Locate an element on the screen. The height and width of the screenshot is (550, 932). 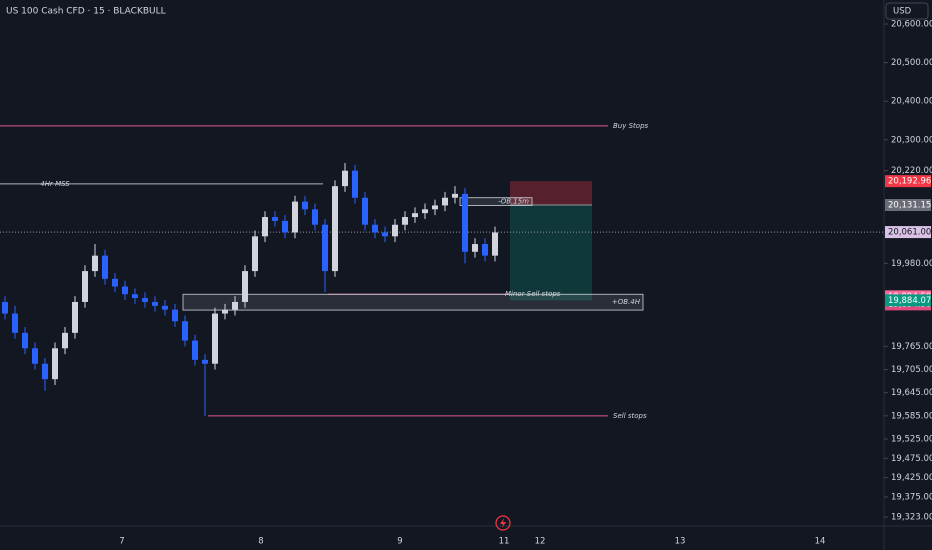
y-tick-label: 20,600.00 is located at coordinates (911, 25).